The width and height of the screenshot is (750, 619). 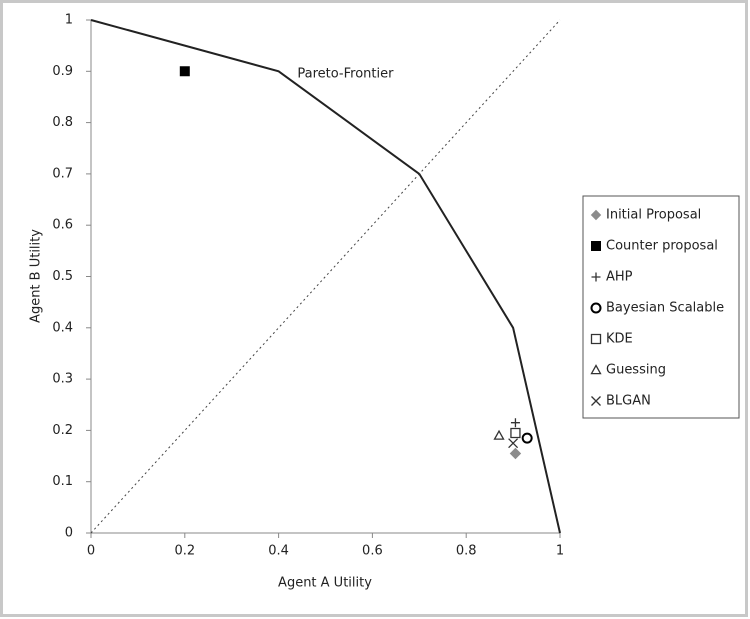 I want to click on legend-box, so click(x=661, y=307).